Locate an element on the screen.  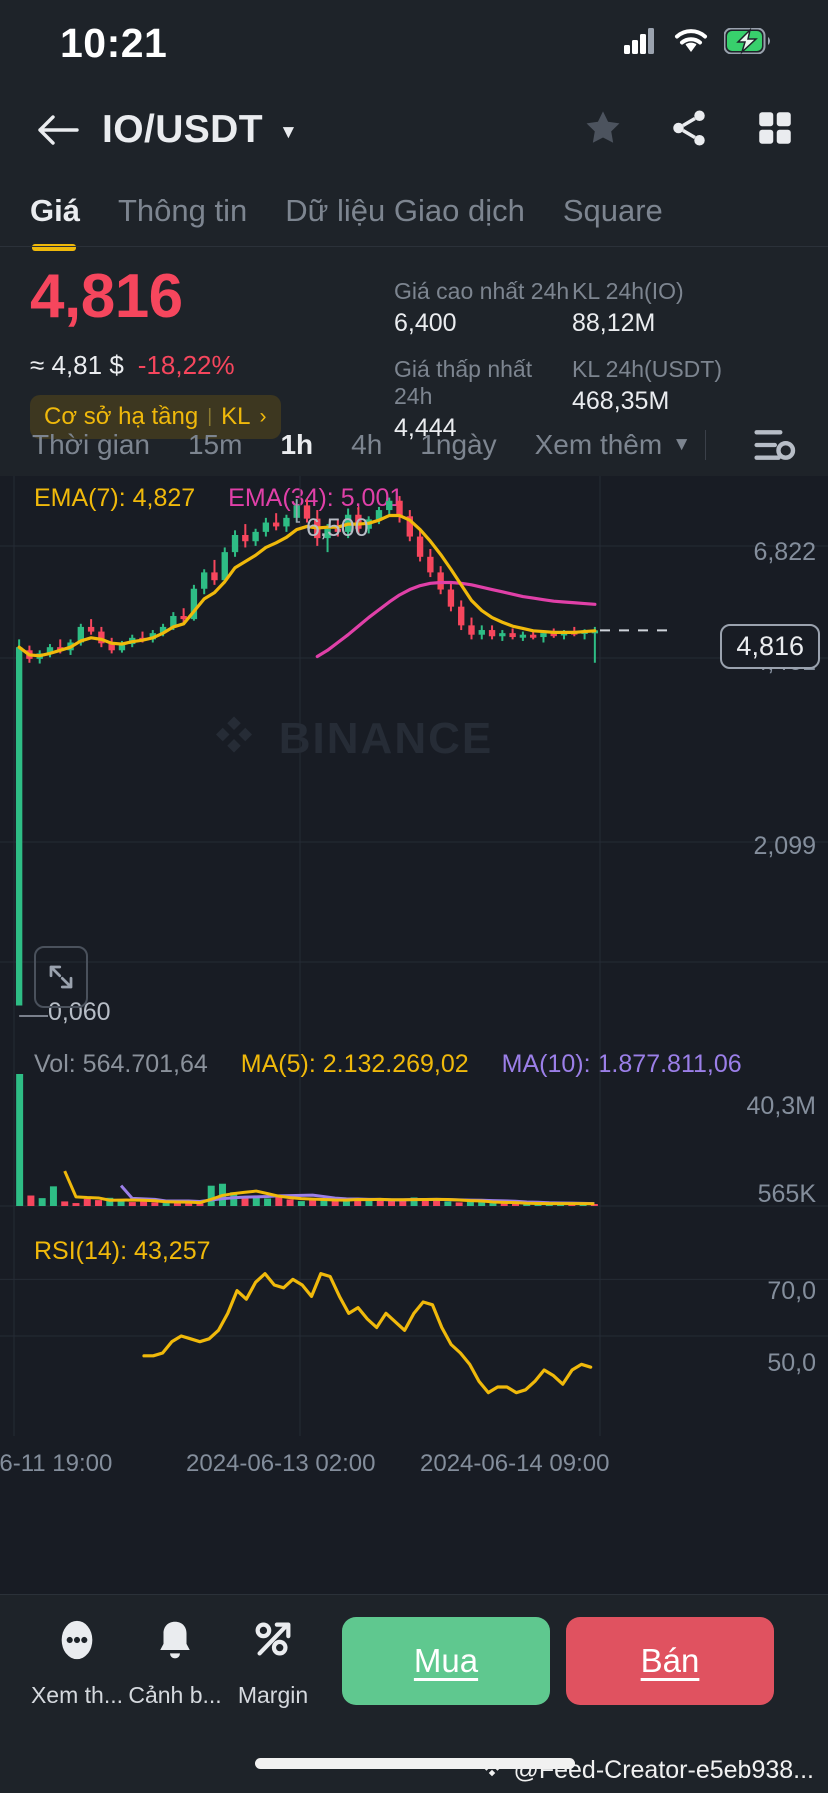
chart-high-marker-label: 6,500 is located at coordinates (337, 528).